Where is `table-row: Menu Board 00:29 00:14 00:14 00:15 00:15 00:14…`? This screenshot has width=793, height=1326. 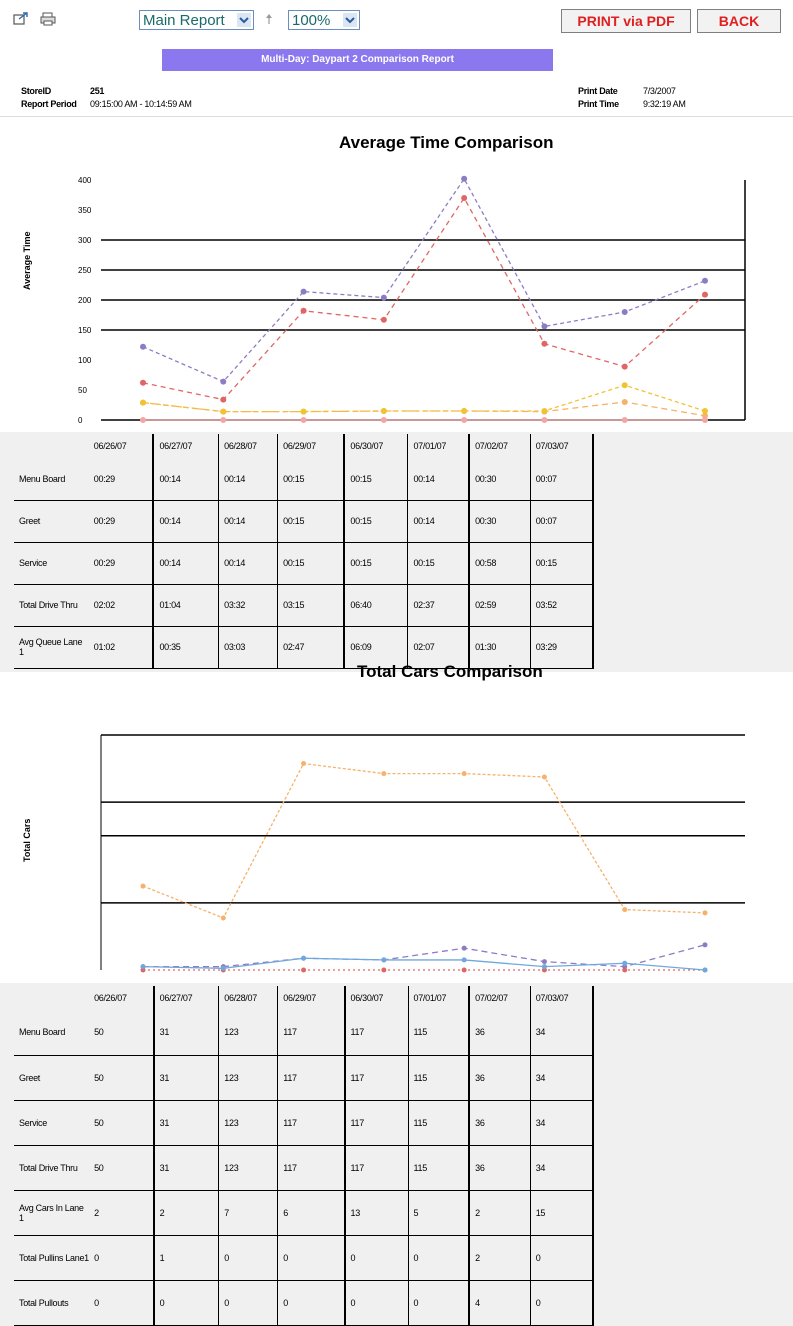 table-row: Menu Board 00:29 00:14 00:14 00:15 00:15 00:14… is located at coordinates (303, 479).